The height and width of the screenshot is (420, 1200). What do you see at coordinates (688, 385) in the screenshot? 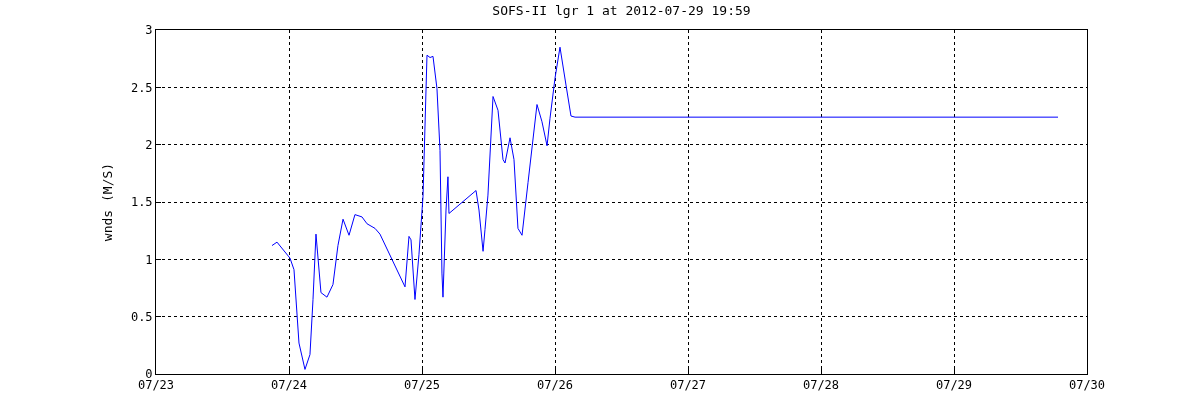
I see `x-tick-label: 07/27` at bounding box center [688, 385].